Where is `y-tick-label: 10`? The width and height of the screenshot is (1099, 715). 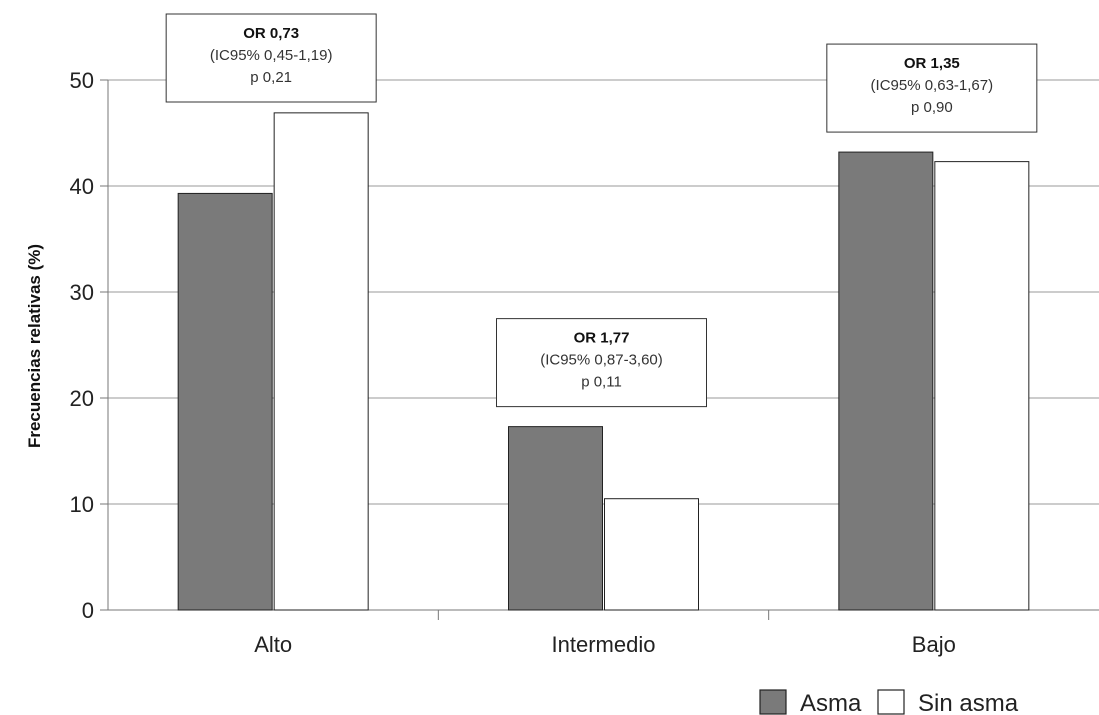
y-tick-label: 10 is located at coordinates (82, 504).